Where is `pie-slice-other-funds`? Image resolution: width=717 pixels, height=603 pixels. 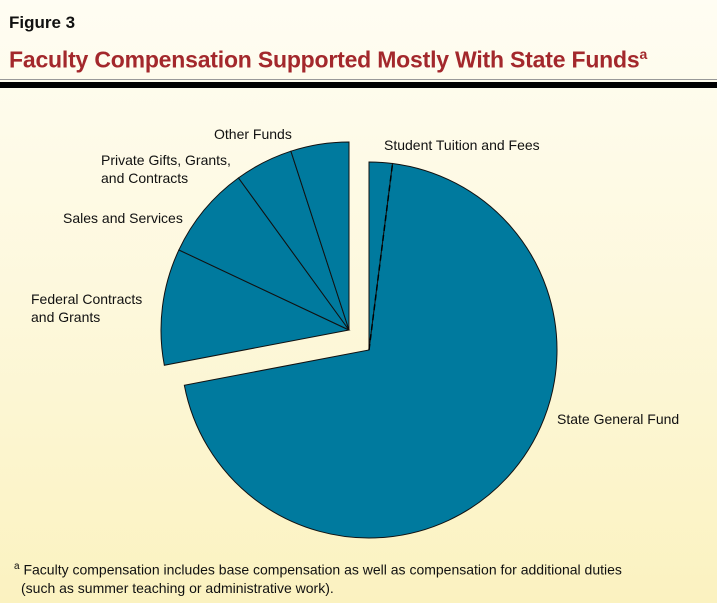
pie-slice-other-funds is located at coordinates (320, 236).